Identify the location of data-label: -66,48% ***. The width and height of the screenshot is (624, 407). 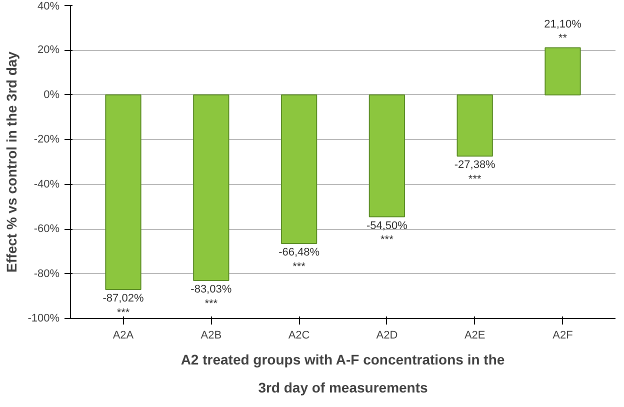
(299, 259).